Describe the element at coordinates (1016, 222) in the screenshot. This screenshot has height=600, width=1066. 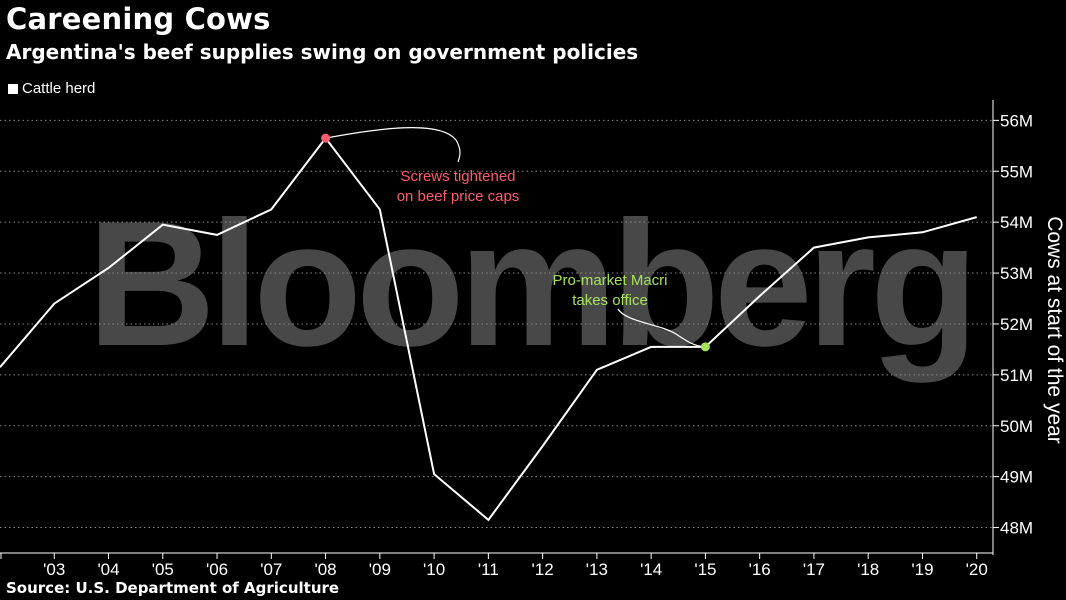
I see `y-tick-label: 54M` at that location.